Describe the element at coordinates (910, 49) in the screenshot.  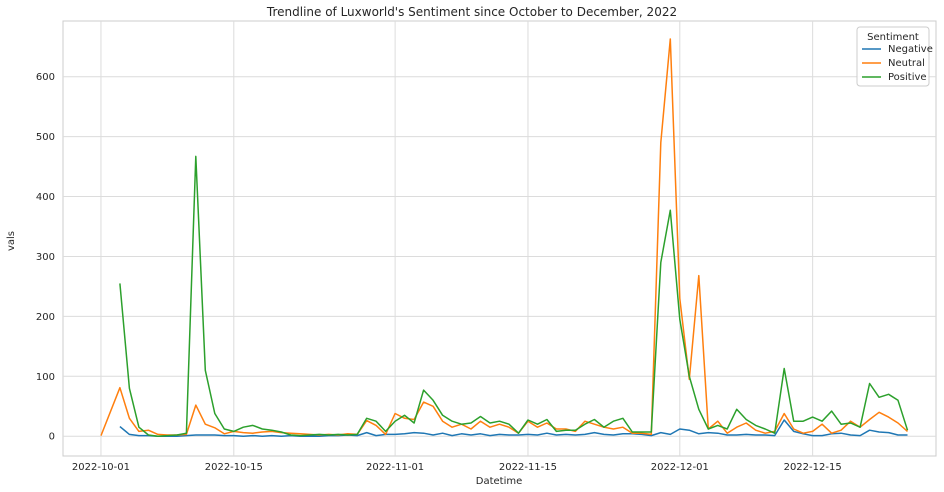
I see `legend-label-negative: Negative` at that location.